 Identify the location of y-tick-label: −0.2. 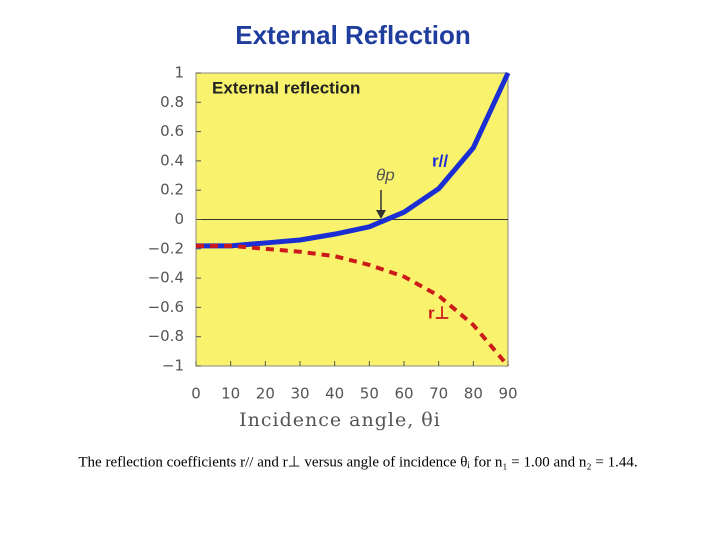
(166, 248).